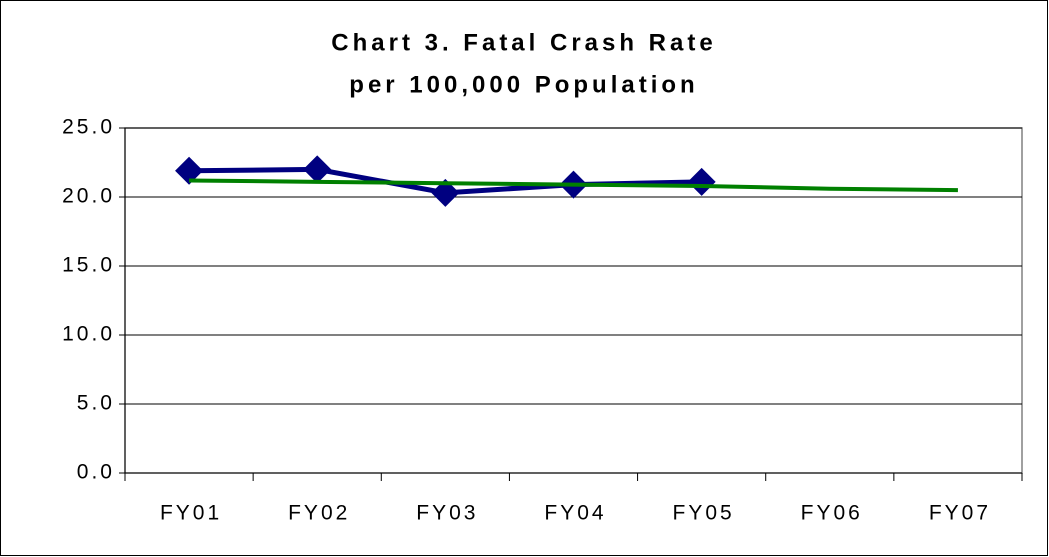 This screenshot has height=557, width=1049. What do you see at coordinates (447, 513) in the screenshot?
I see `x-tick-label: FY03` at bounding box center [447, 513].